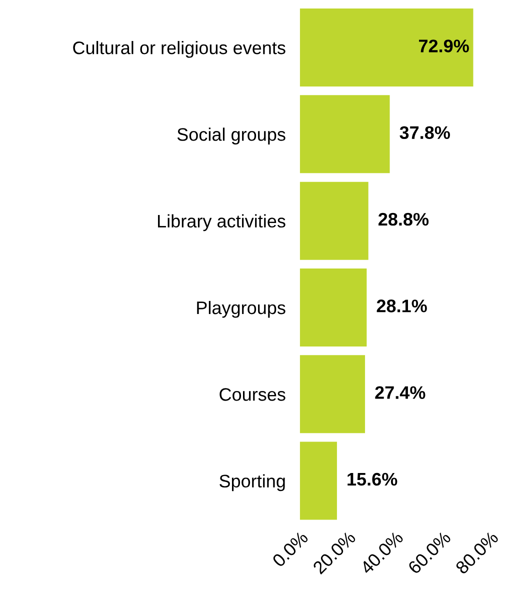  I want to click on y-tick-label: Courses, so click(253, 394).